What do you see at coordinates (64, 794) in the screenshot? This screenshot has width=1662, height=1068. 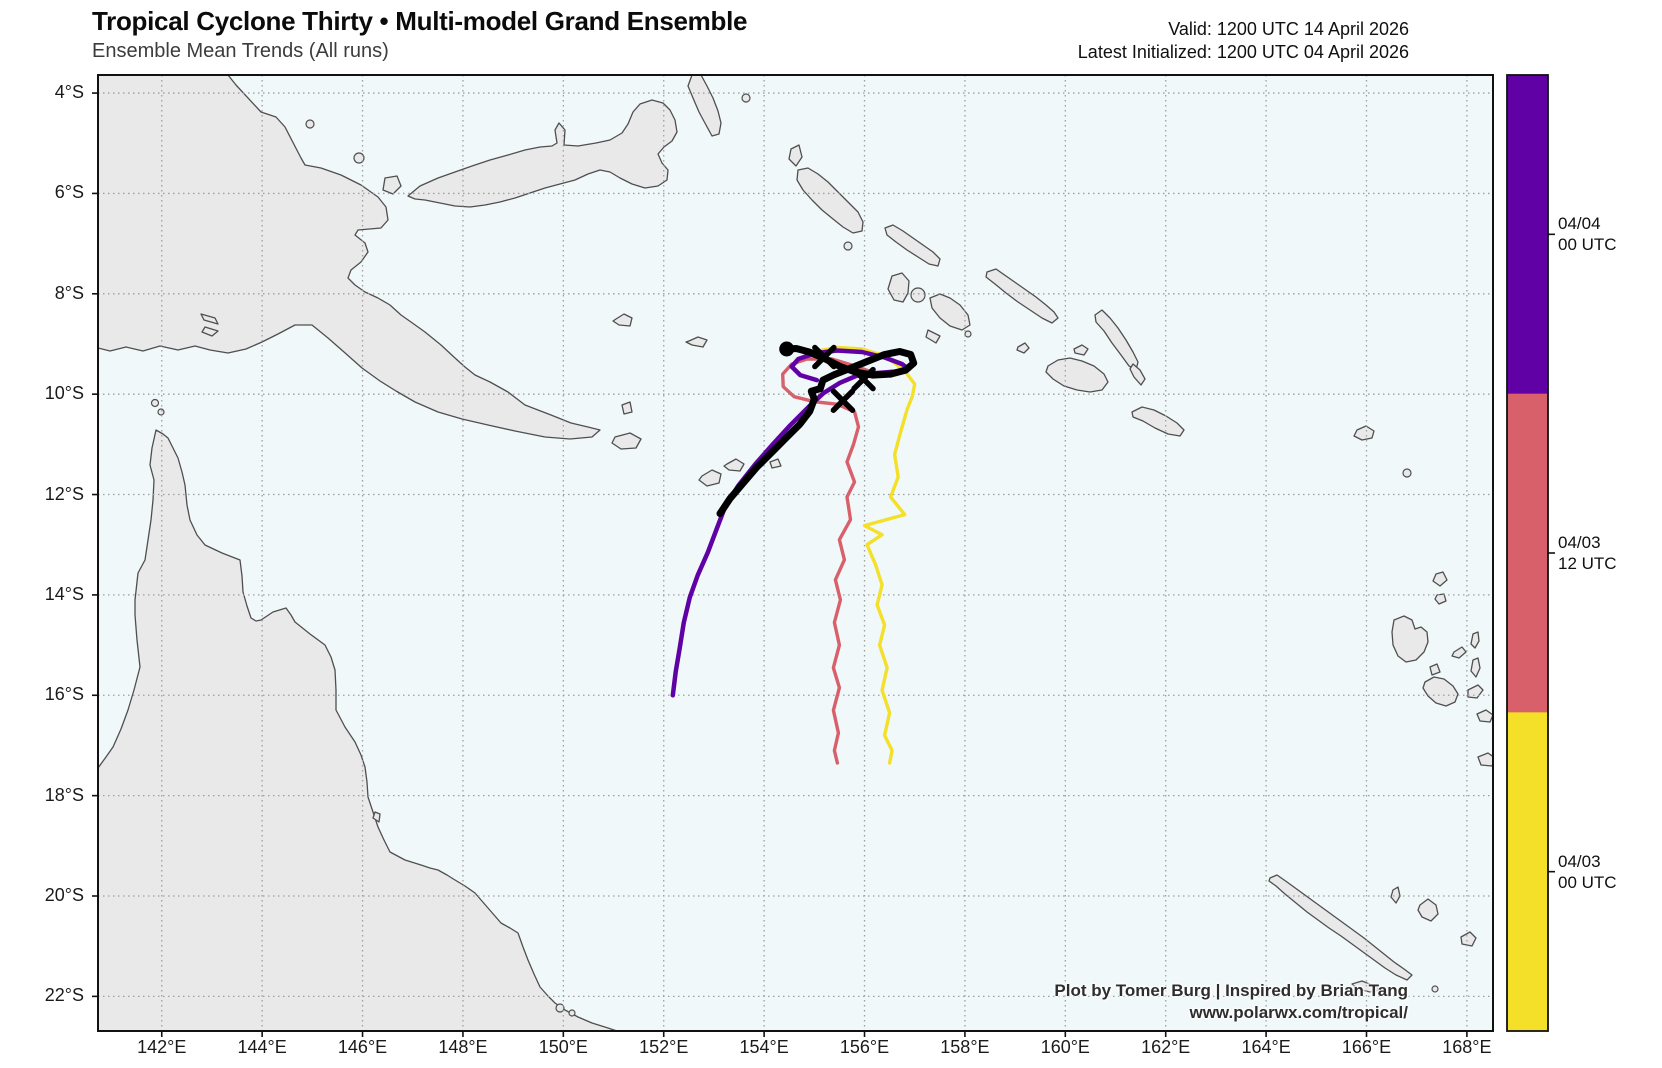 I see `y-axis-label: 18°S` at bounding box center [64, 794].